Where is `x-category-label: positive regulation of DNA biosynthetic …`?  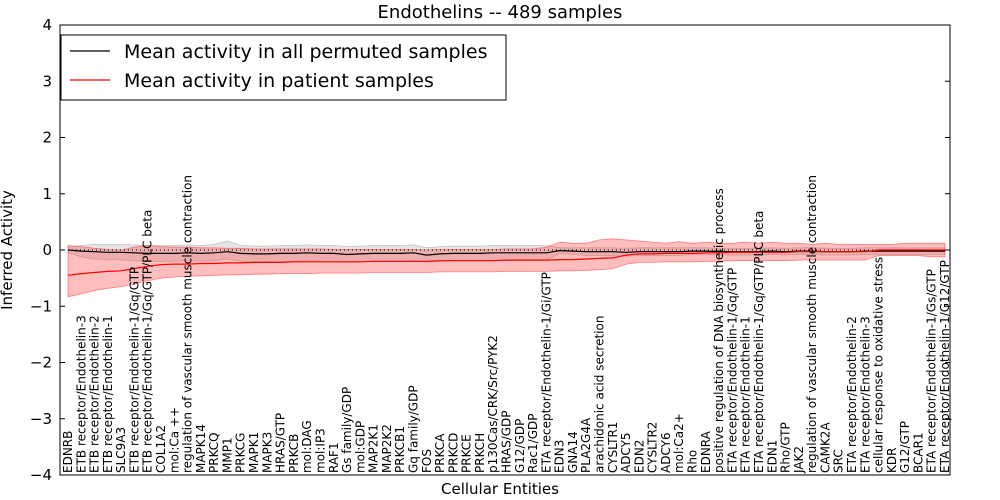
x-category-label: positive regulation of DNA biosynthetic … is located at coordinates (719, 330).